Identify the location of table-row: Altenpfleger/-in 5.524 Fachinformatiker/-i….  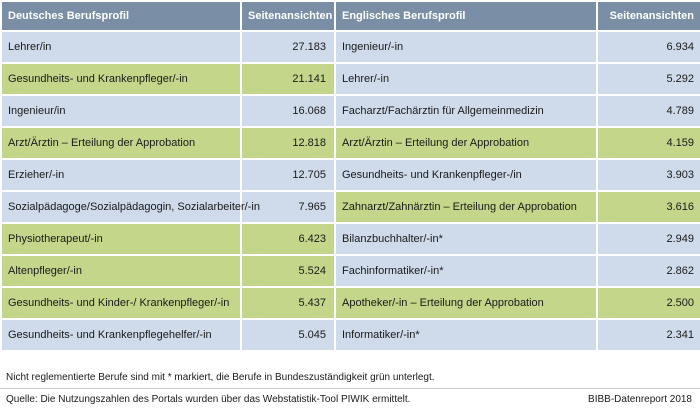
(351, 271).